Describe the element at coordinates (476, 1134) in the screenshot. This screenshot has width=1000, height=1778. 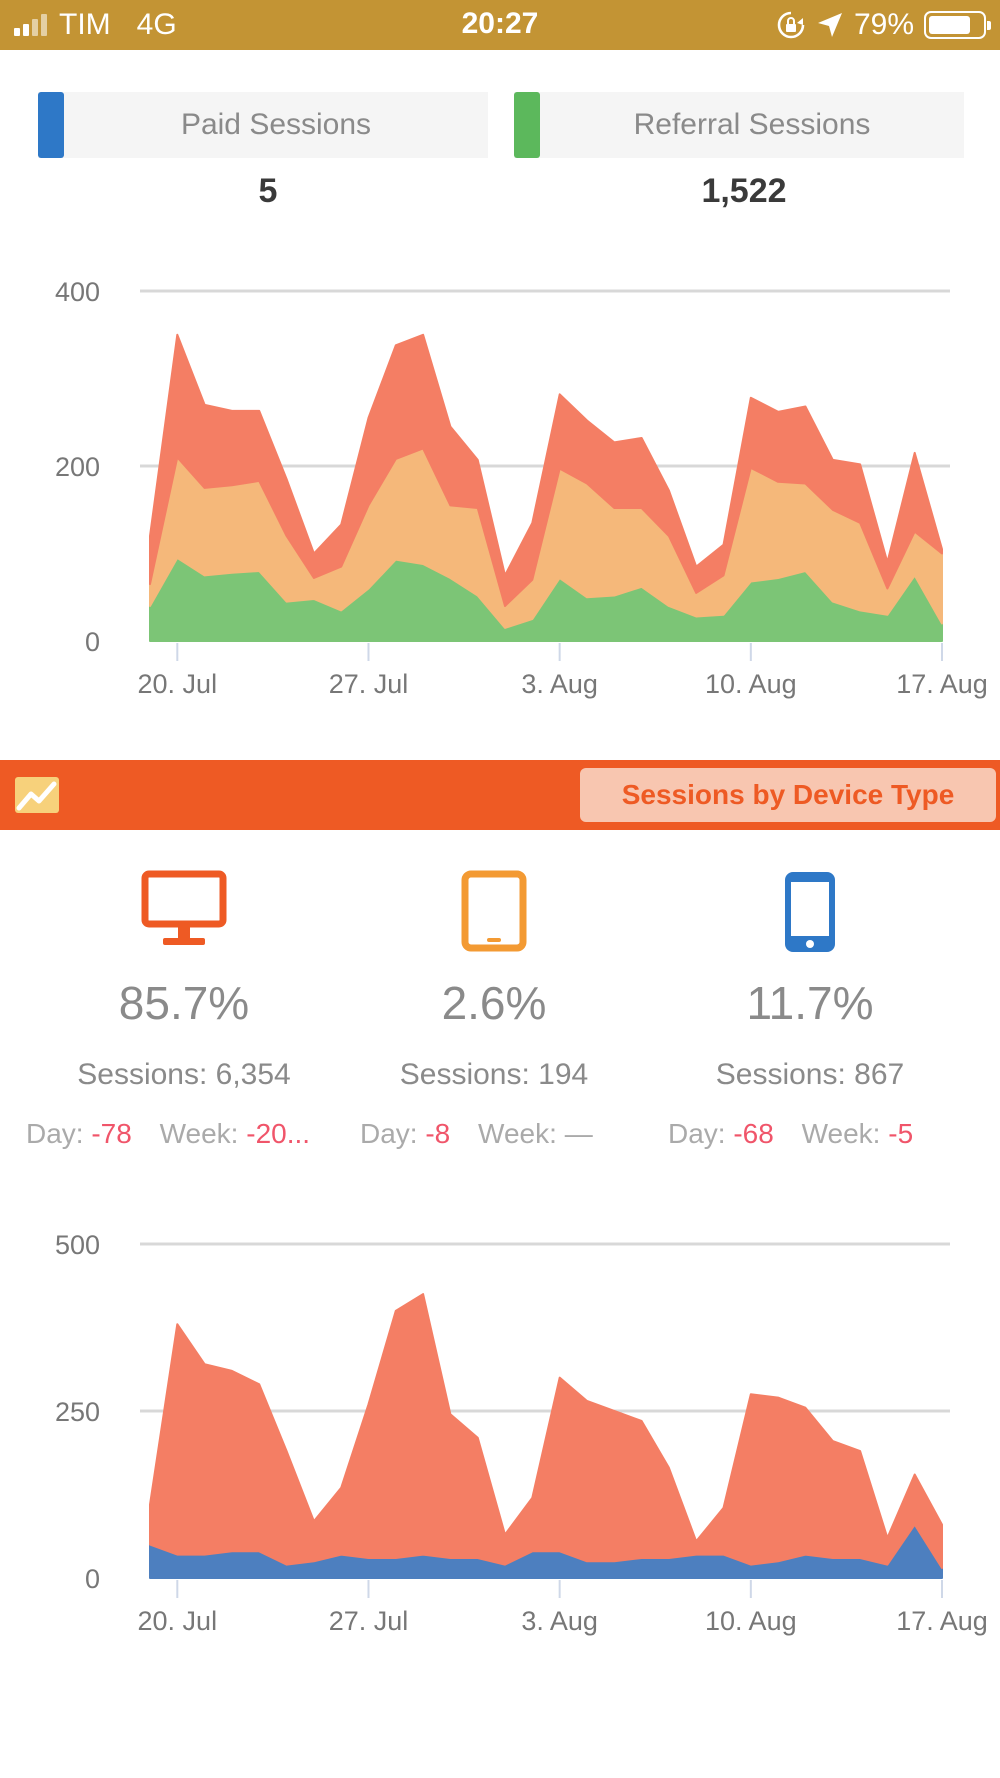
I see `tablet-change: Day: -8 Week: —` at that location.